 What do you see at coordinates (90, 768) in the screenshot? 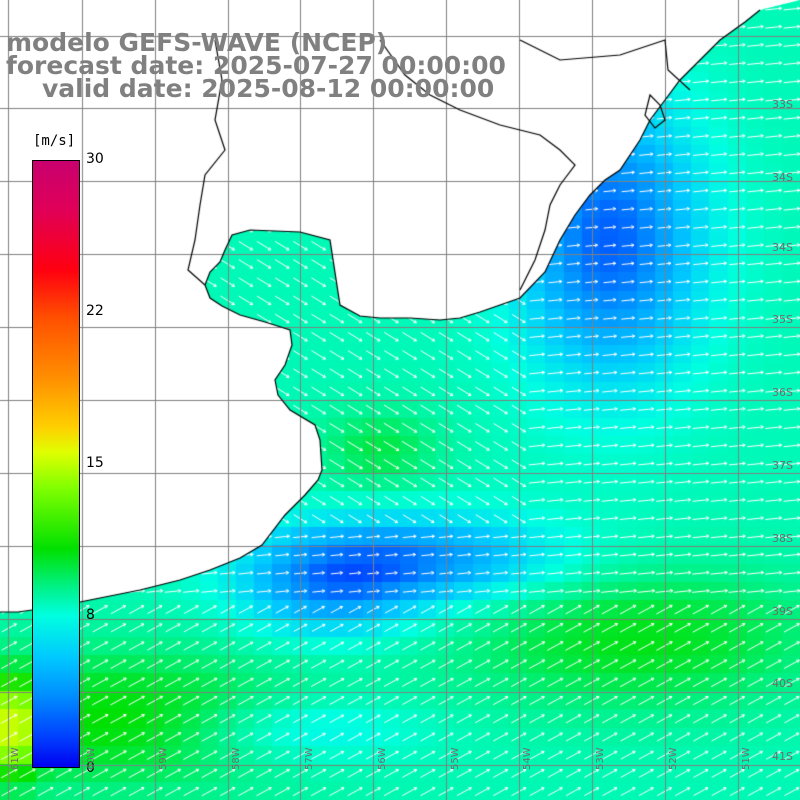
I see `colorbar-tick-0: 0` at bounding box center [90, 768].